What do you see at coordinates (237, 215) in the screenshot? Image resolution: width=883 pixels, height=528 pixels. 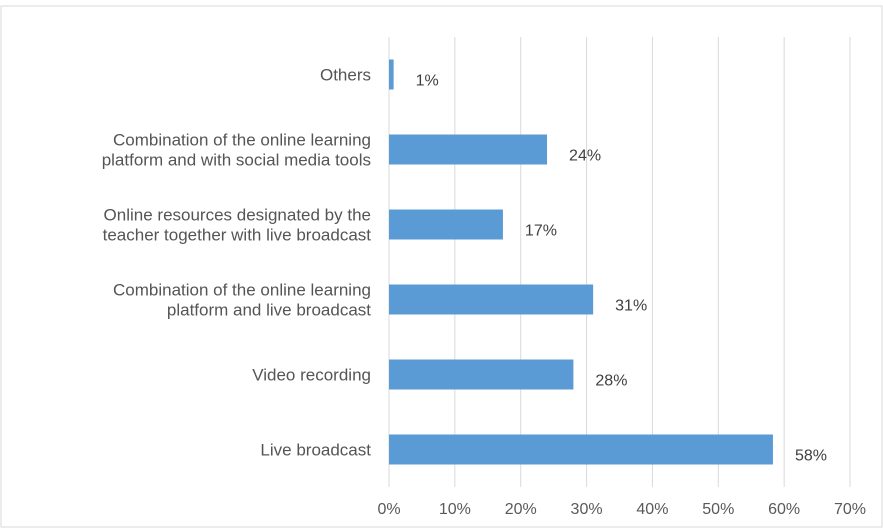 I see `category-label: Online resources designated by the` at bounding box center [237, 215].